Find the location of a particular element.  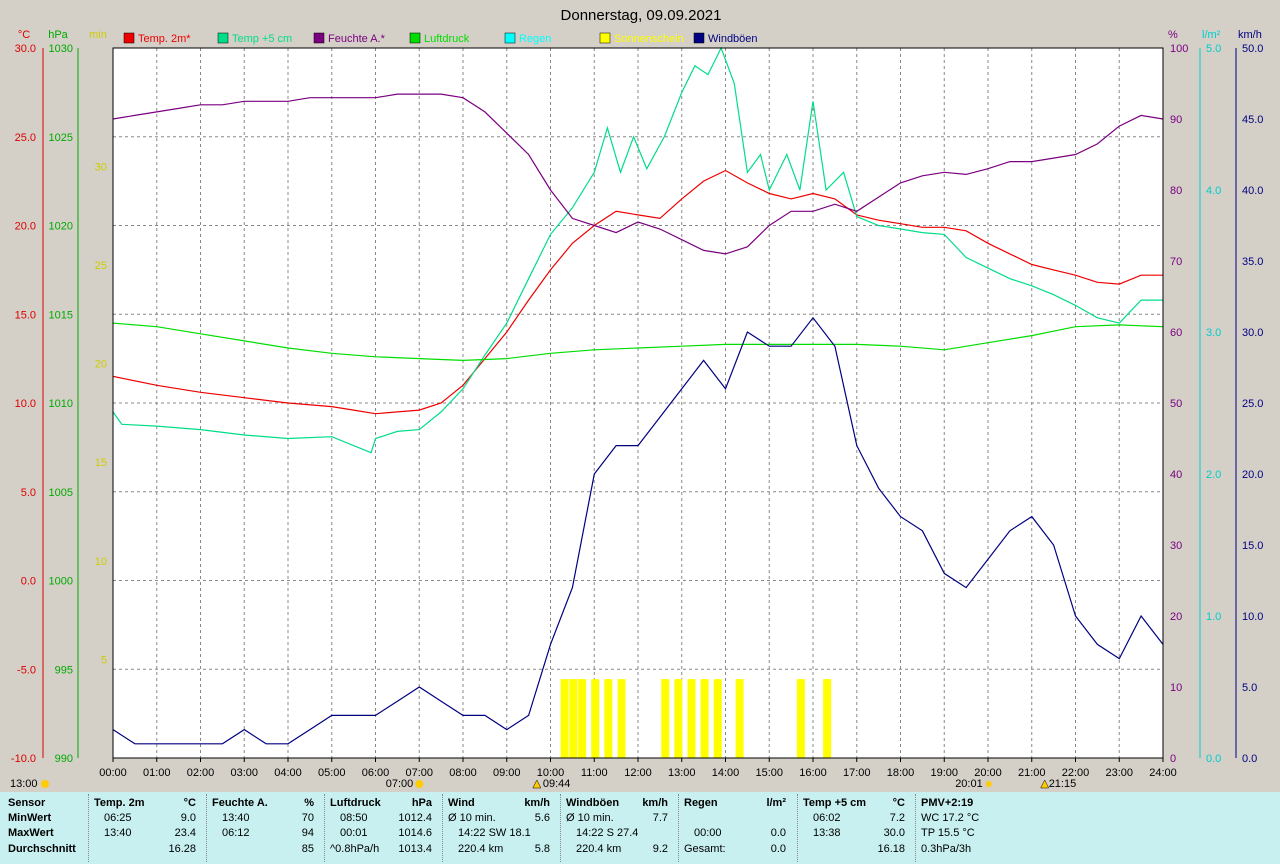

x-tick: 10:00 is located at coordinates (551, 773).